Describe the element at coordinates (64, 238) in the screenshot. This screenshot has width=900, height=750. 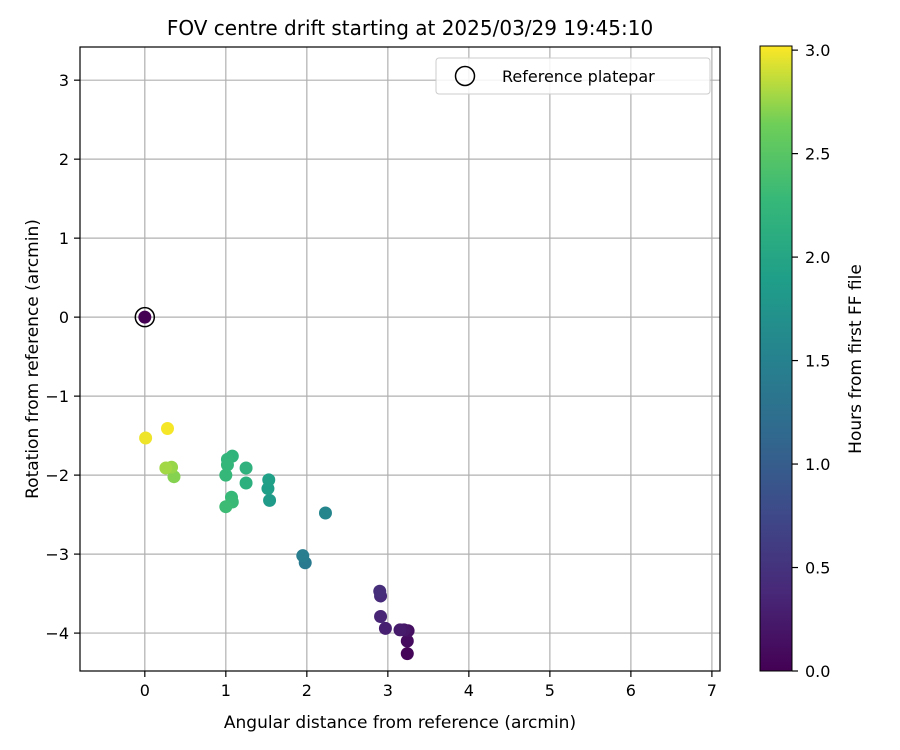
I see `y-tick-label: 1` at that location.